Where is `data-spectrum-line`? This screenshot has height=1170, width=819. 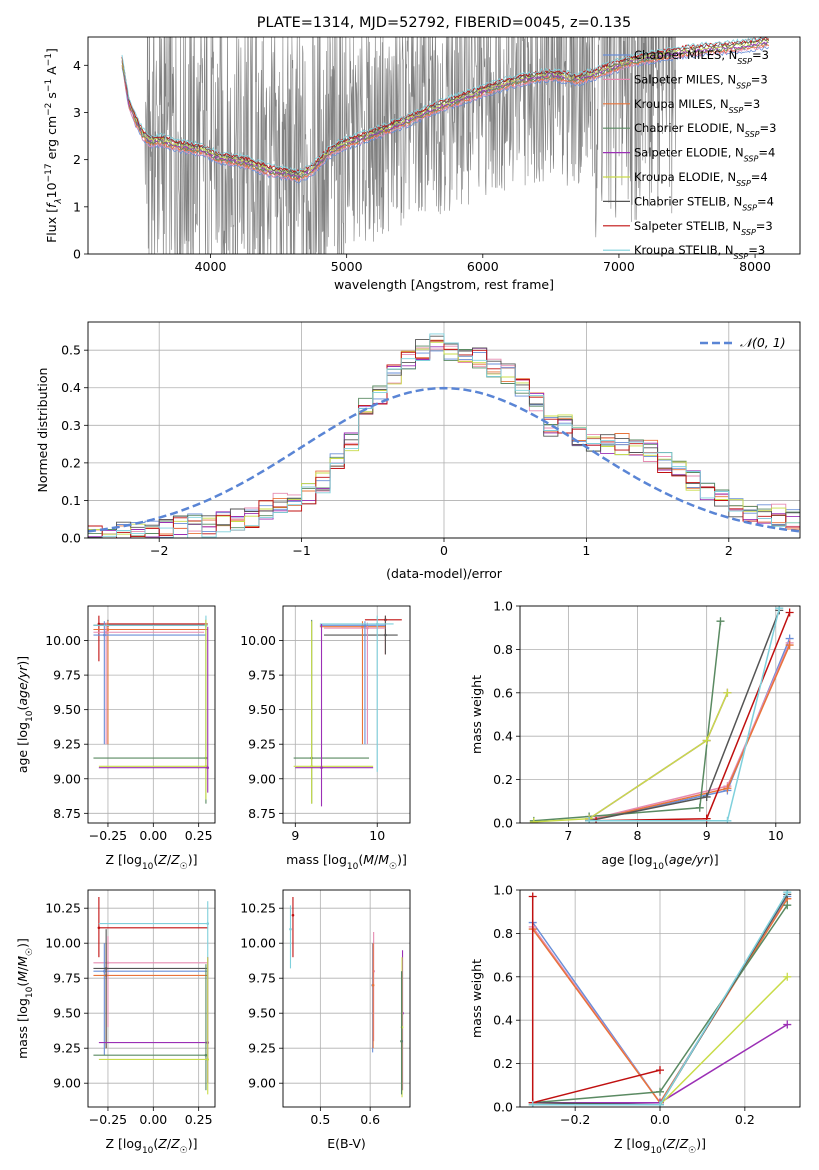
data-spectrum-line is located at coordinates (398, 145).